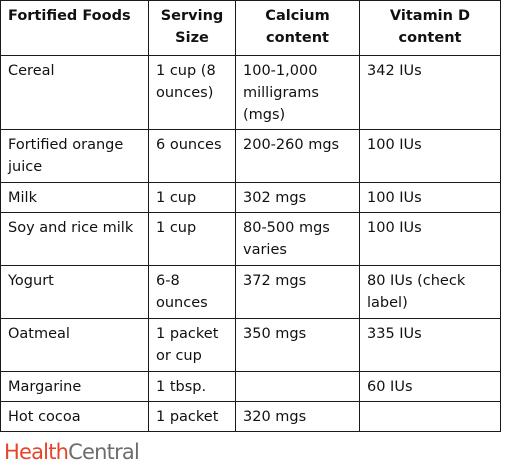 The height and width of the screenshot is (467, 505). I want to click on cell-calcium: 80-500 mgs varies, so click(297, 239).